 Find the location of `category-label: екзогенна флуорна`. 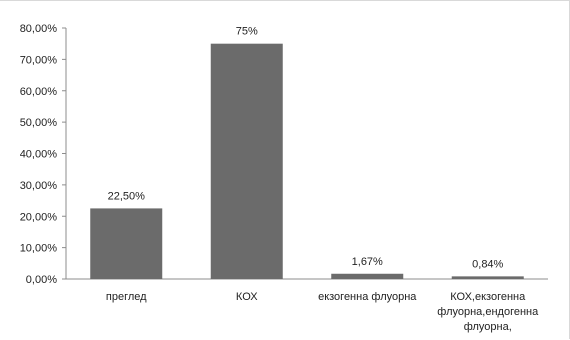

category-label: екзогенна флуорна is located at coordinates (367, 297).